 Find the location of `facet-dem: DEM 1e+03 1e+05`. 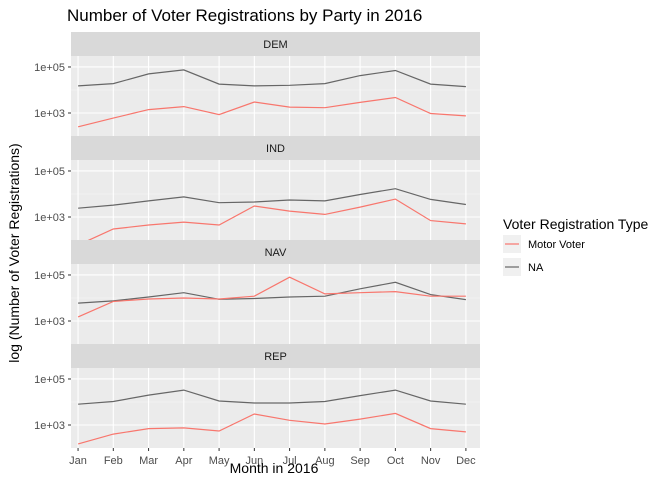

facet-dem: DEM 1e+03 1e+05 is located at coordinates (257, 84).